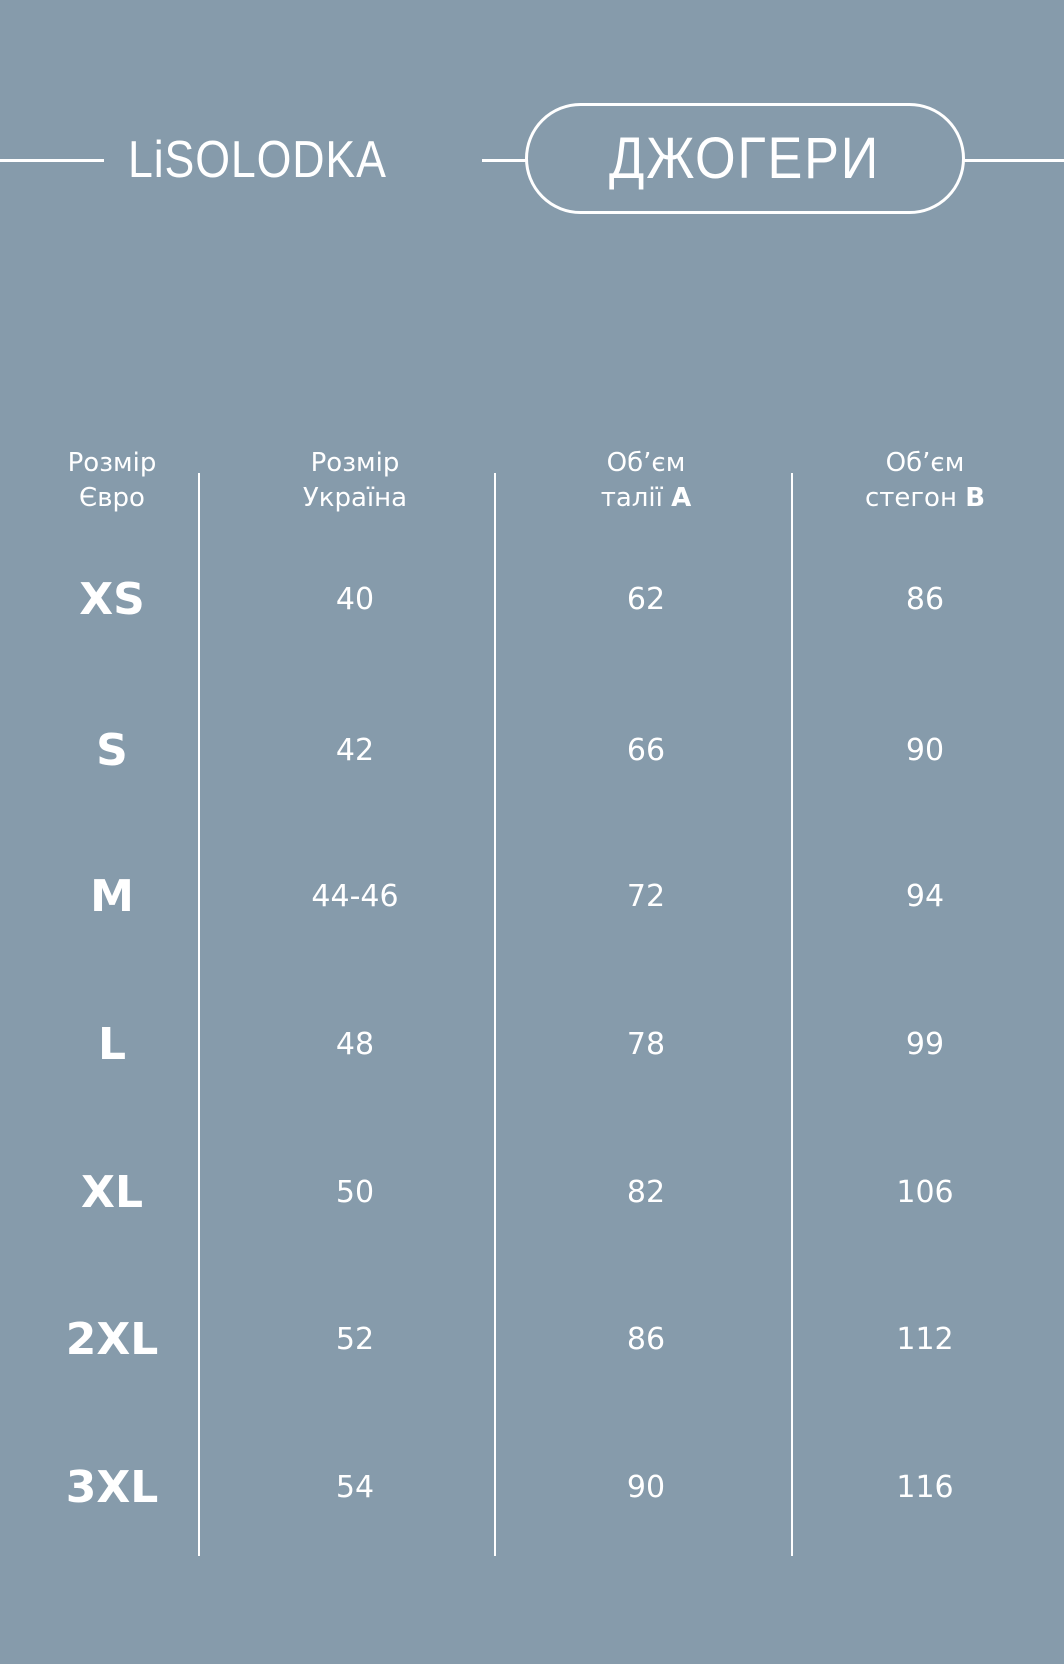  Describe the element at coordinates (975, 498) in the screenshot. I see `header-measure-letter: B` at that location.